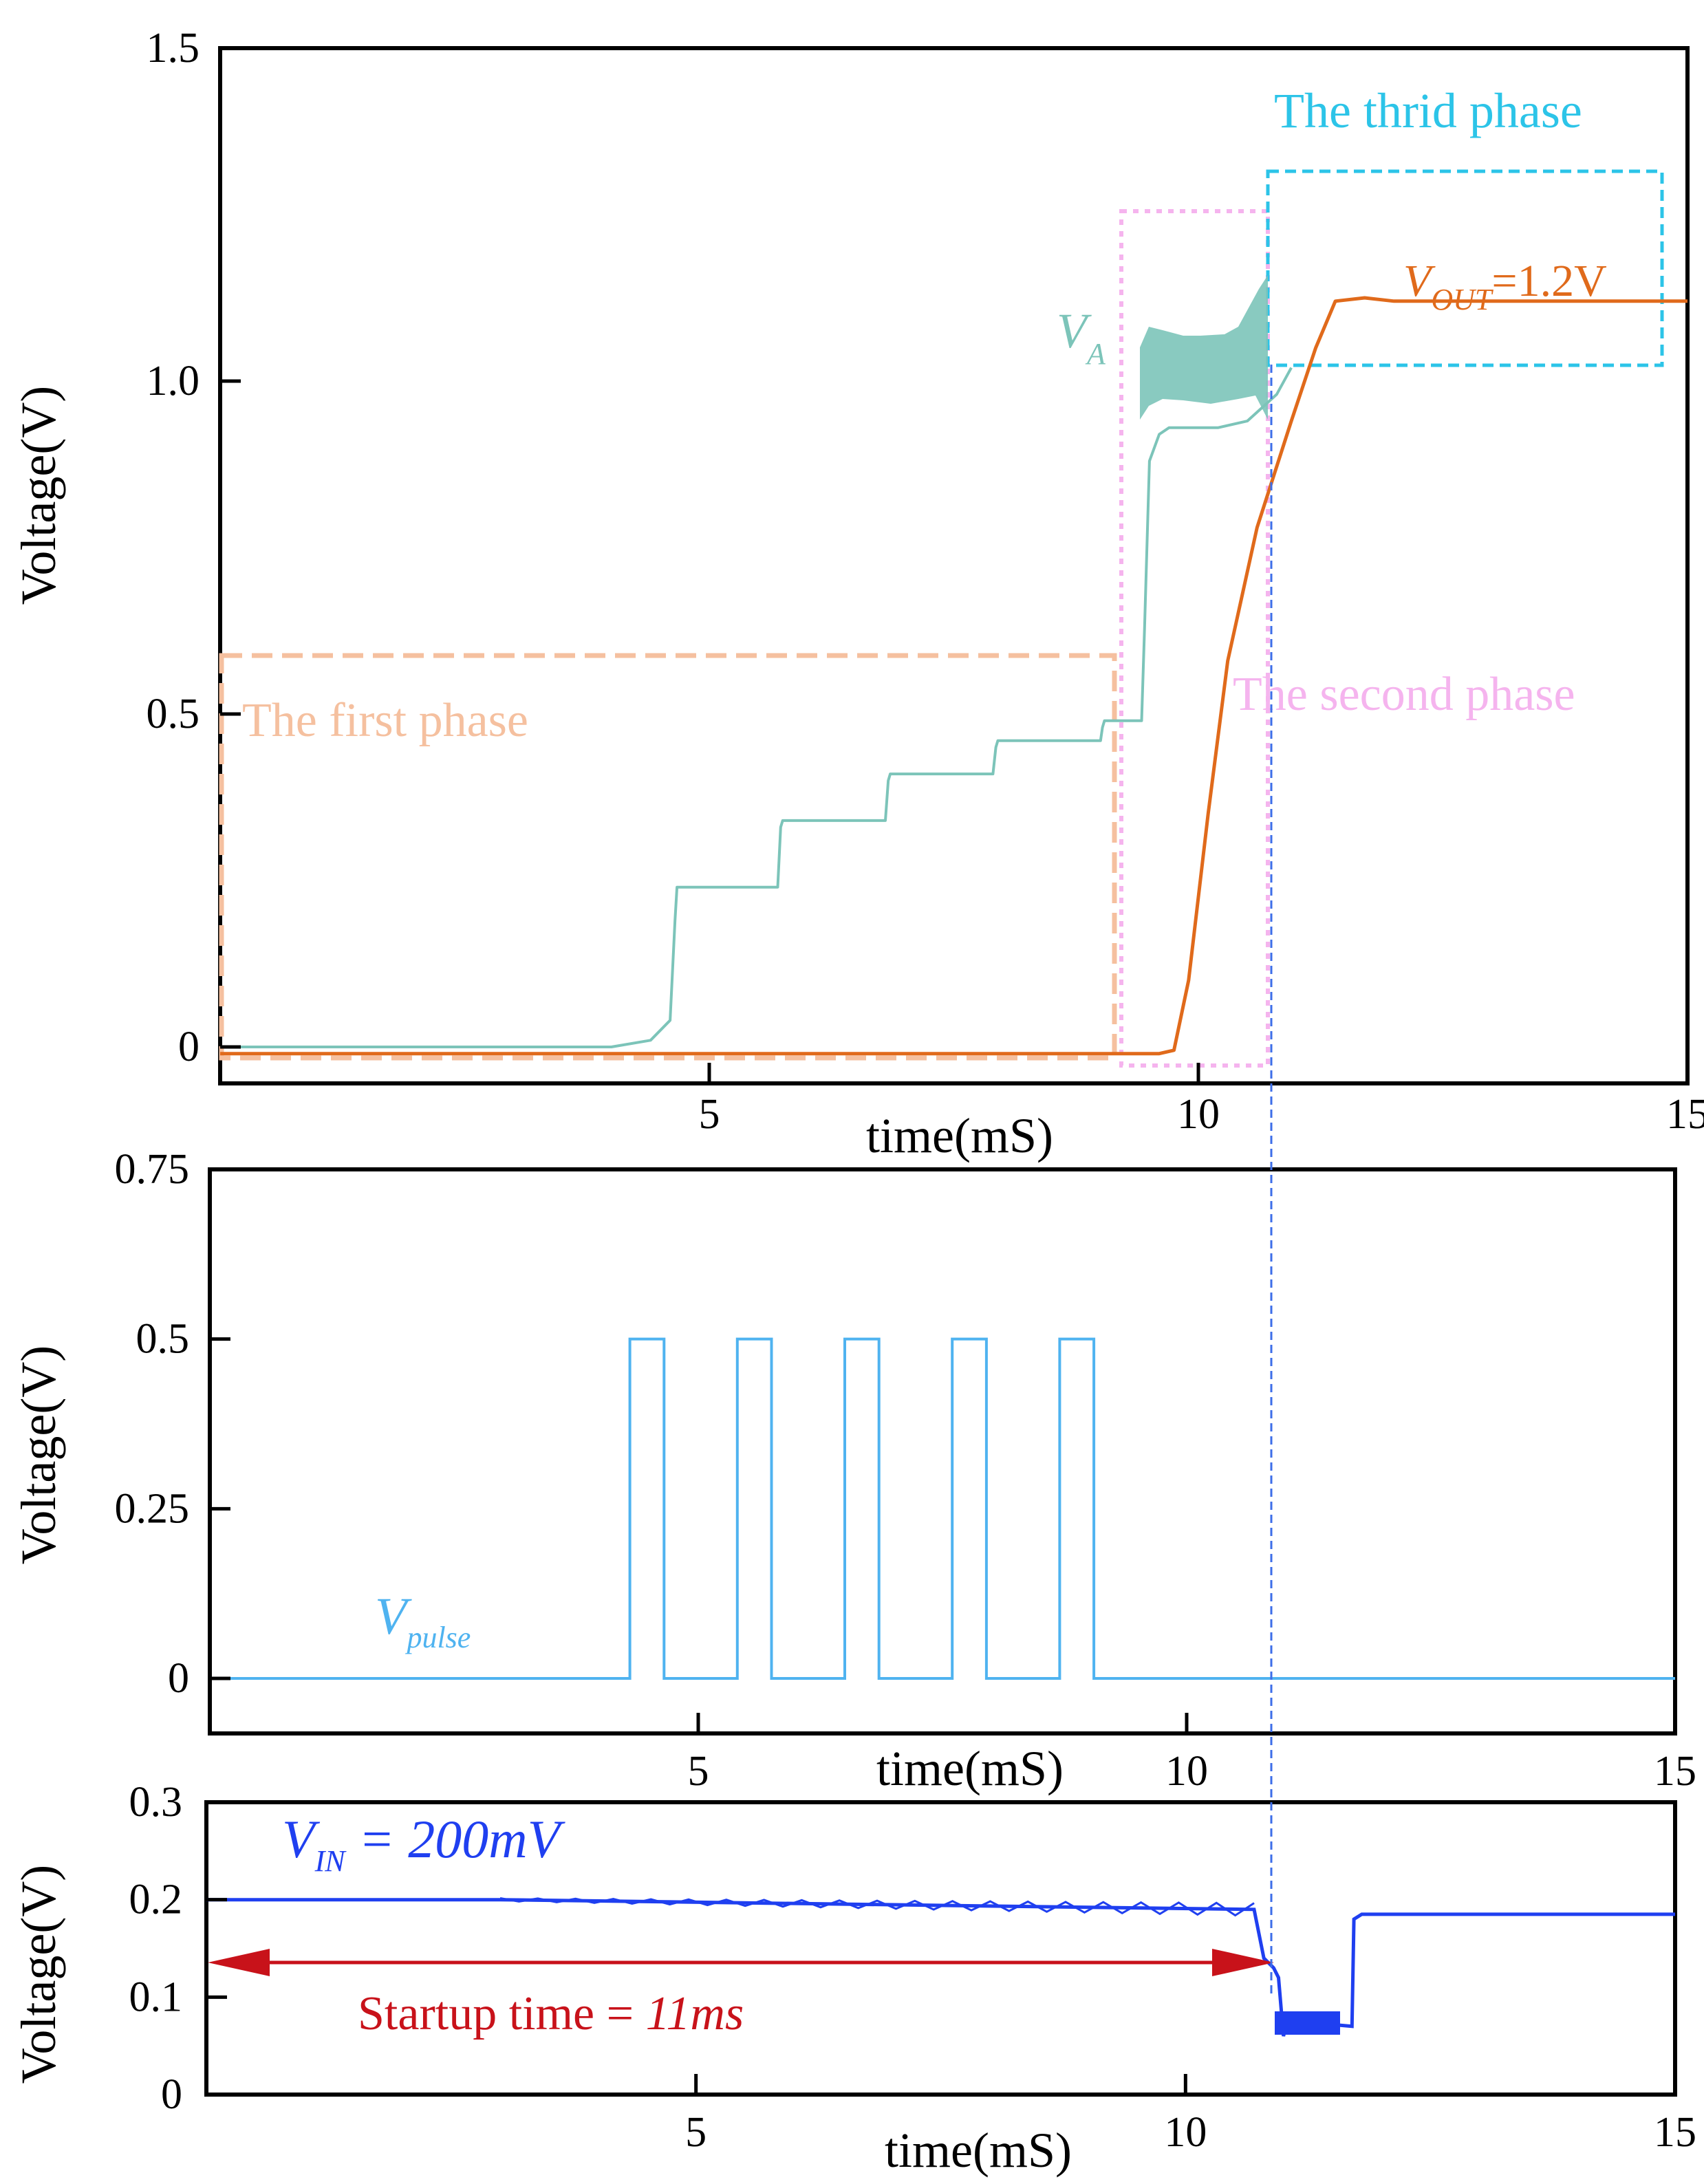 The width and height of the screenshot is (1704, 2184). Describe the element at coordinates (38, 496) in the screenshot. I see `top-y-axis-title: Voltage(V)` at that location.